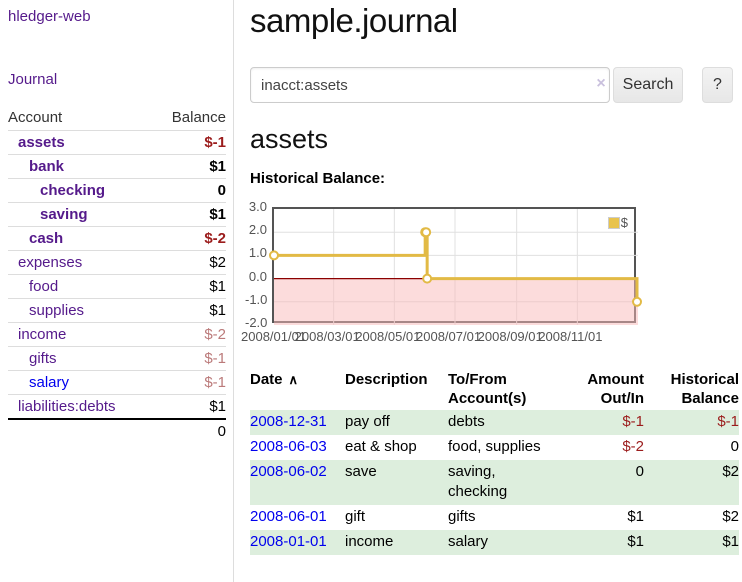 The width and height of the screenshot is (742, 582). I want to click on transaction-date-link: 2008-01-01, so click(288, 541).